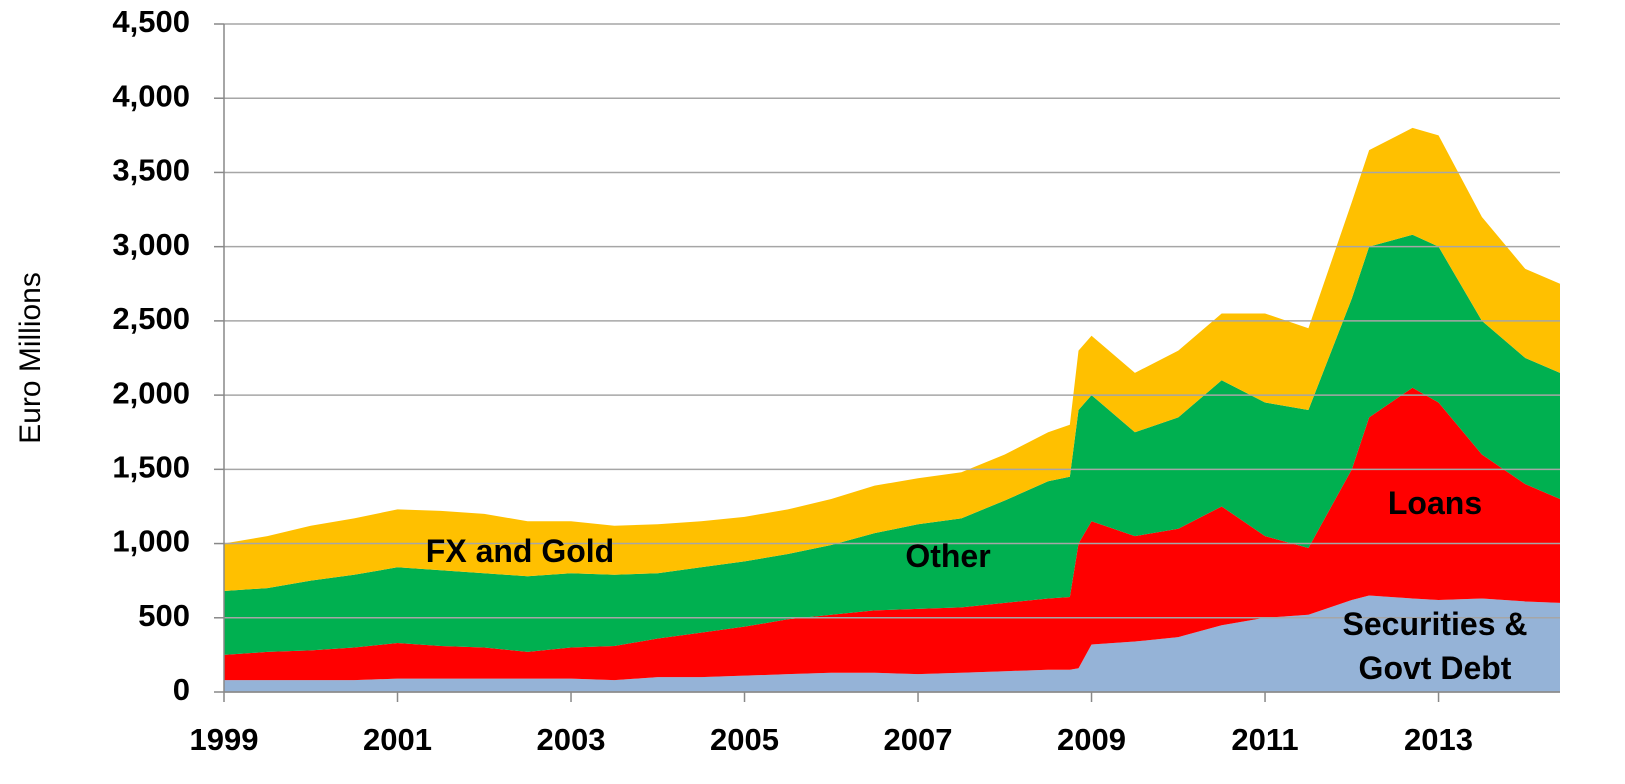  I want to click on series-label: Other, so click(948, 556).